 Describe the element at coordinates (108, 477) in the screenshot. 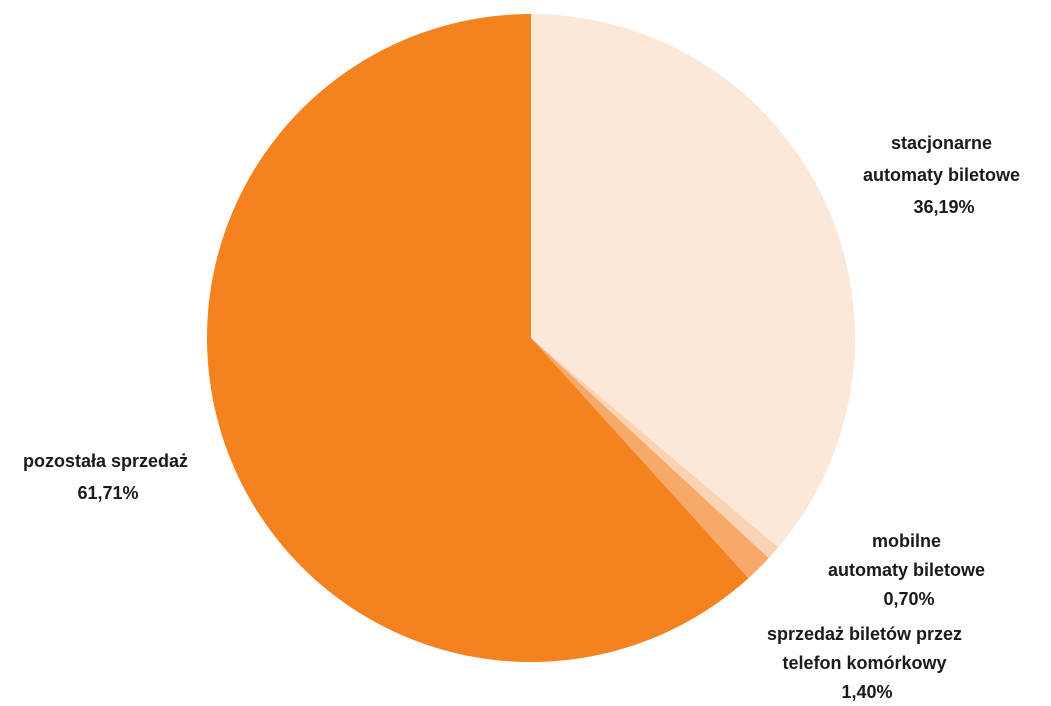

I see `label-pozostala: pozostała sprzedaż 61,71%` at that location.